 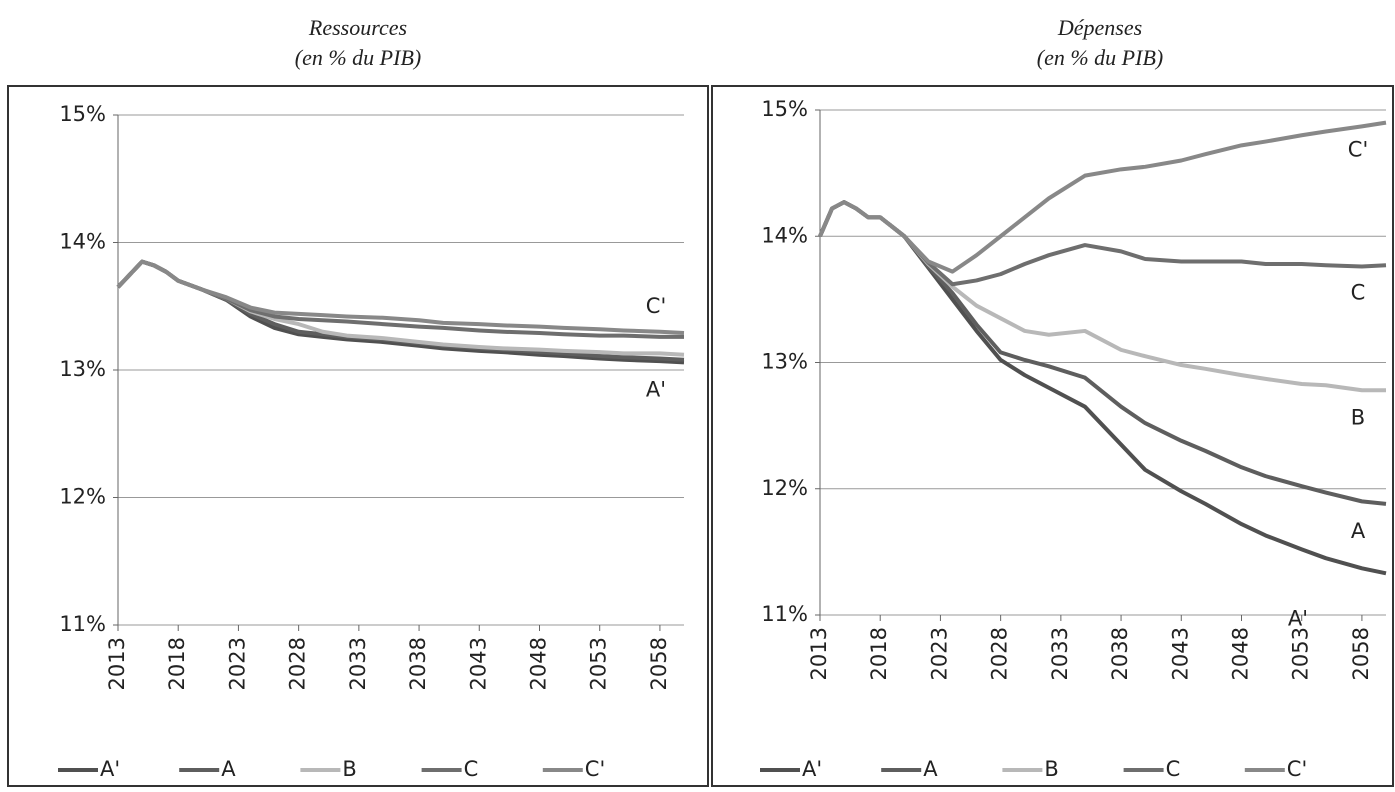 What do you see at coordinates (1358, 531) in the screenshot?
I see `annotation: A` at bounding box center [1358, 531].